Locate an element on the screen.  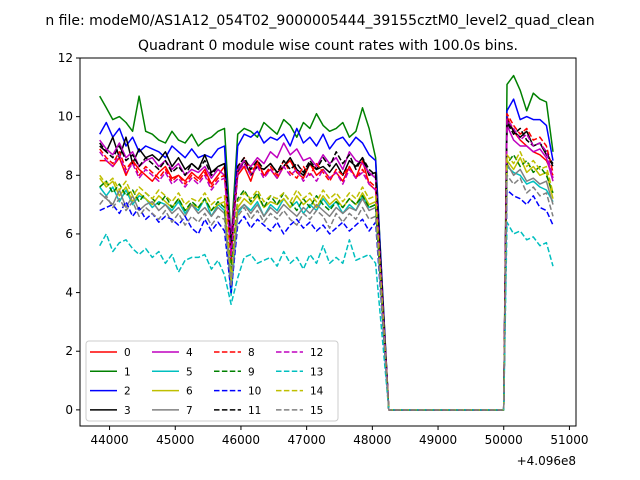
legend-label-10: 10 is located at coordinates (254, 392).